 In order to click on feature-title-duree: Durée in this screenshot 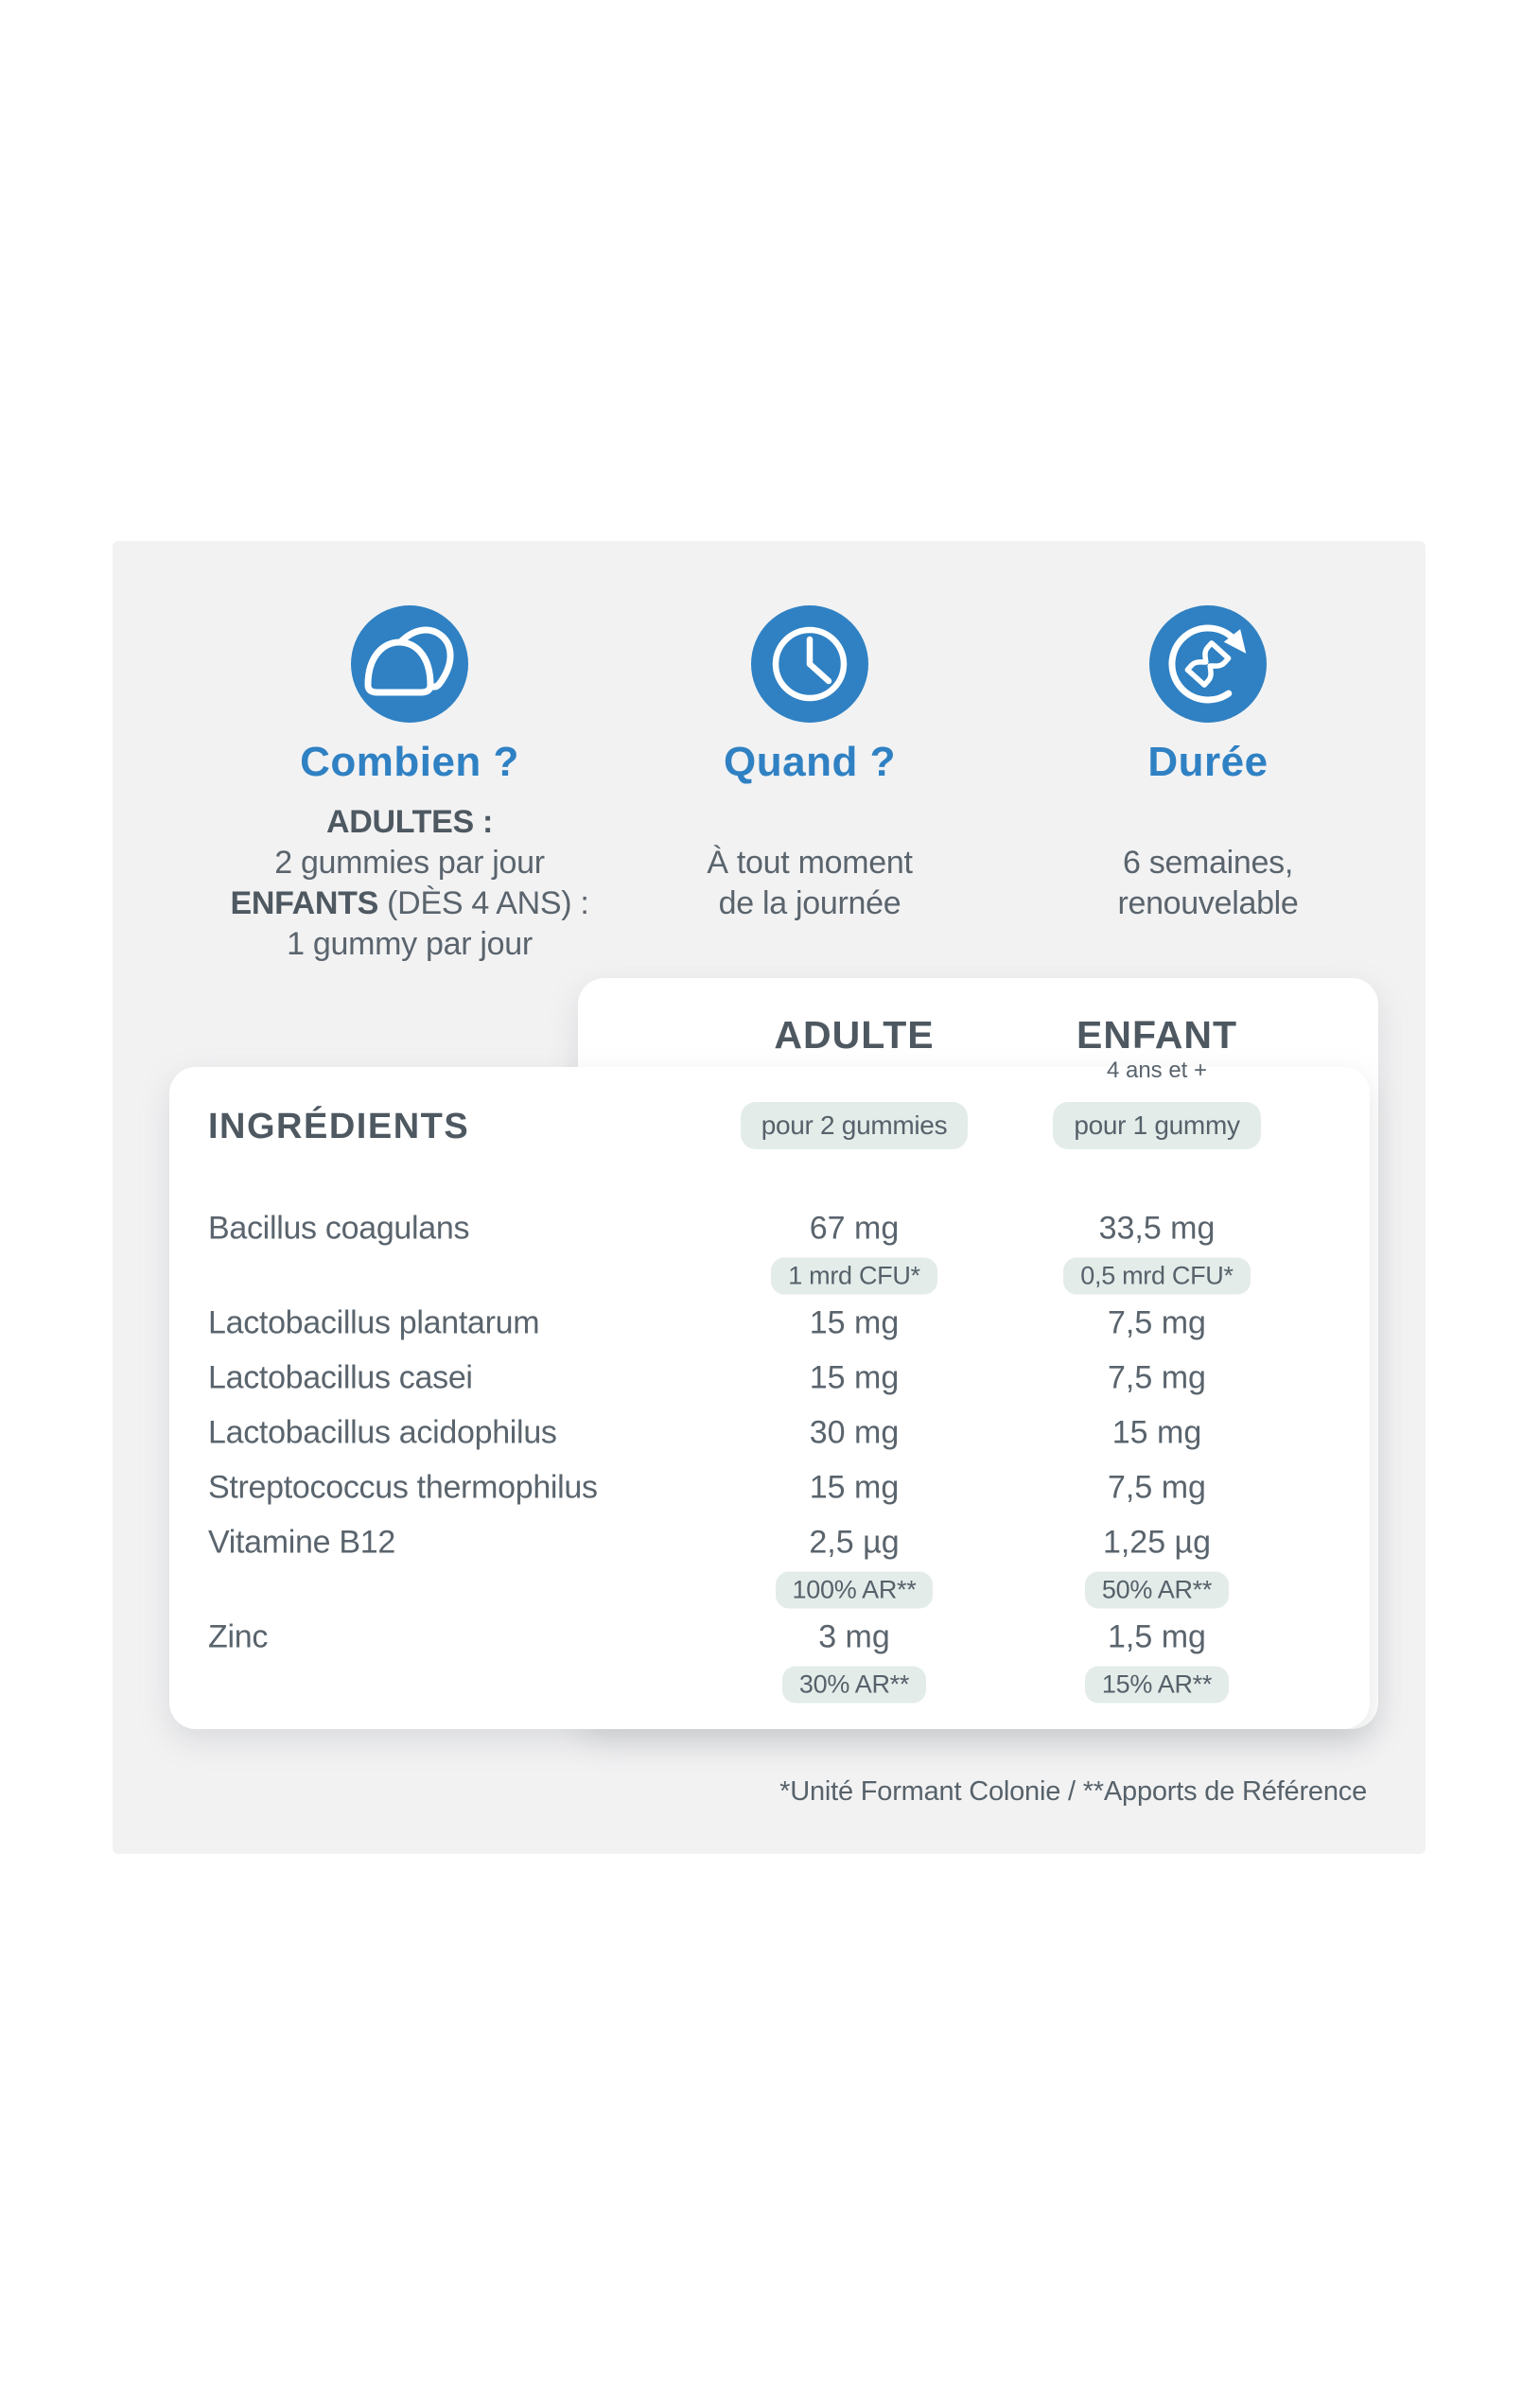, I will do `click(1208, 762)`.